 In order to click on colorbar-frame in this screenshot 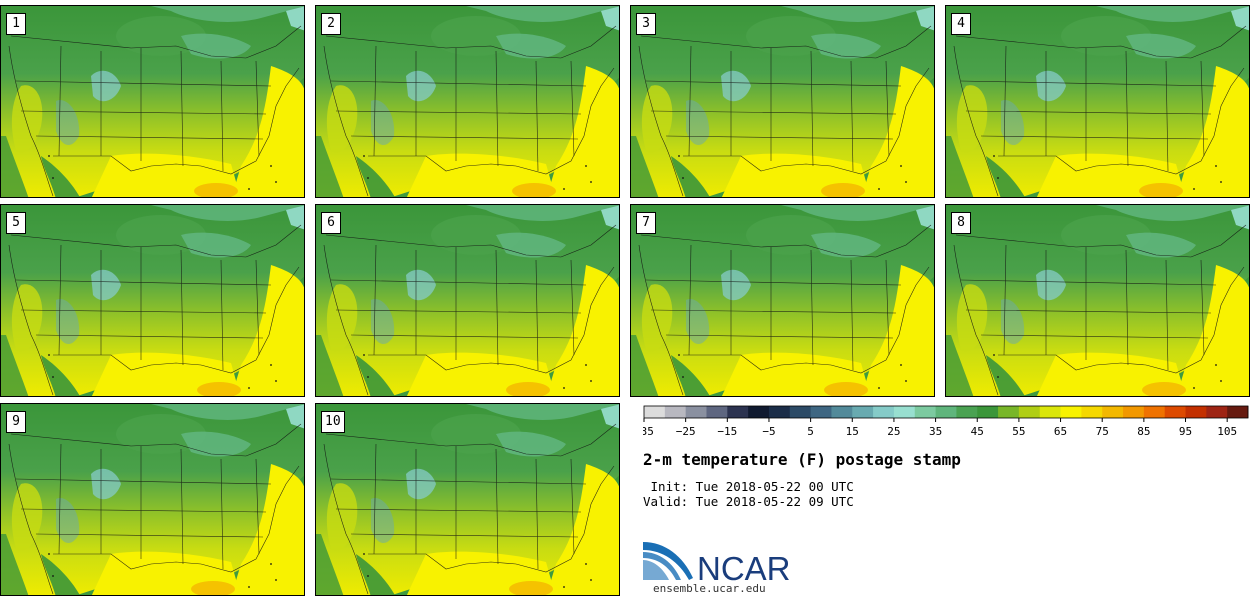, I will do `click(946, 412)`.